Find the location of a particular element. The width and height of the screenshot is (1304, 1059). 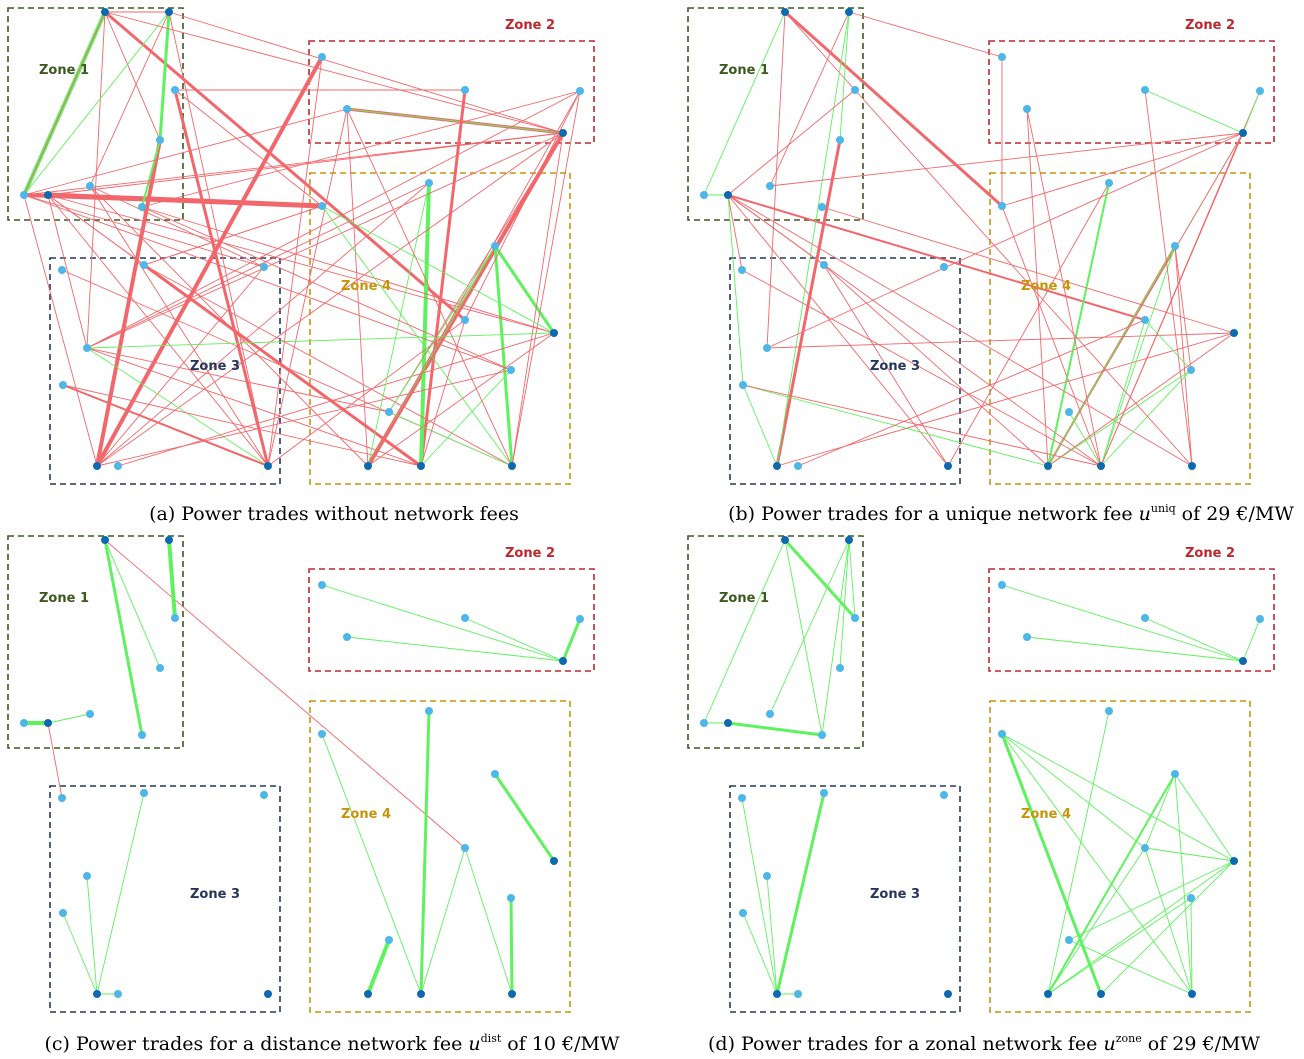

caption-c-suffix: of 10 €/MW is located at coordinates (560, 1044).